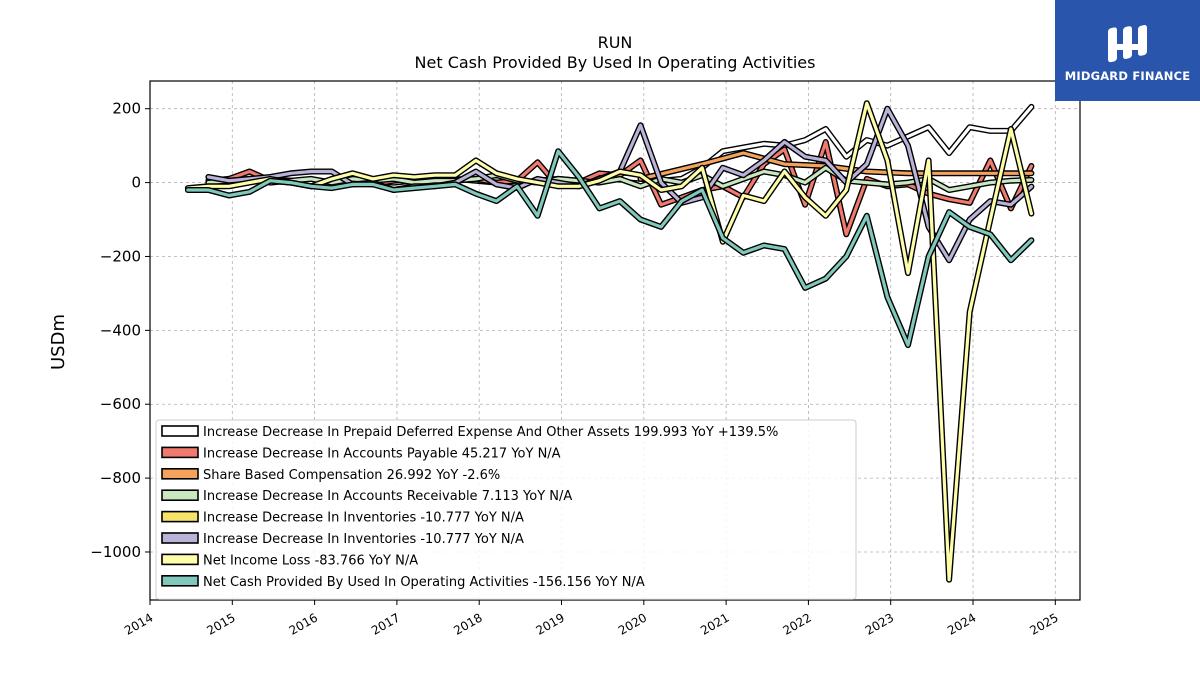  I want to click on legend-label: Net Income Loss -83.766 YoY N/A, so click(310, 560).